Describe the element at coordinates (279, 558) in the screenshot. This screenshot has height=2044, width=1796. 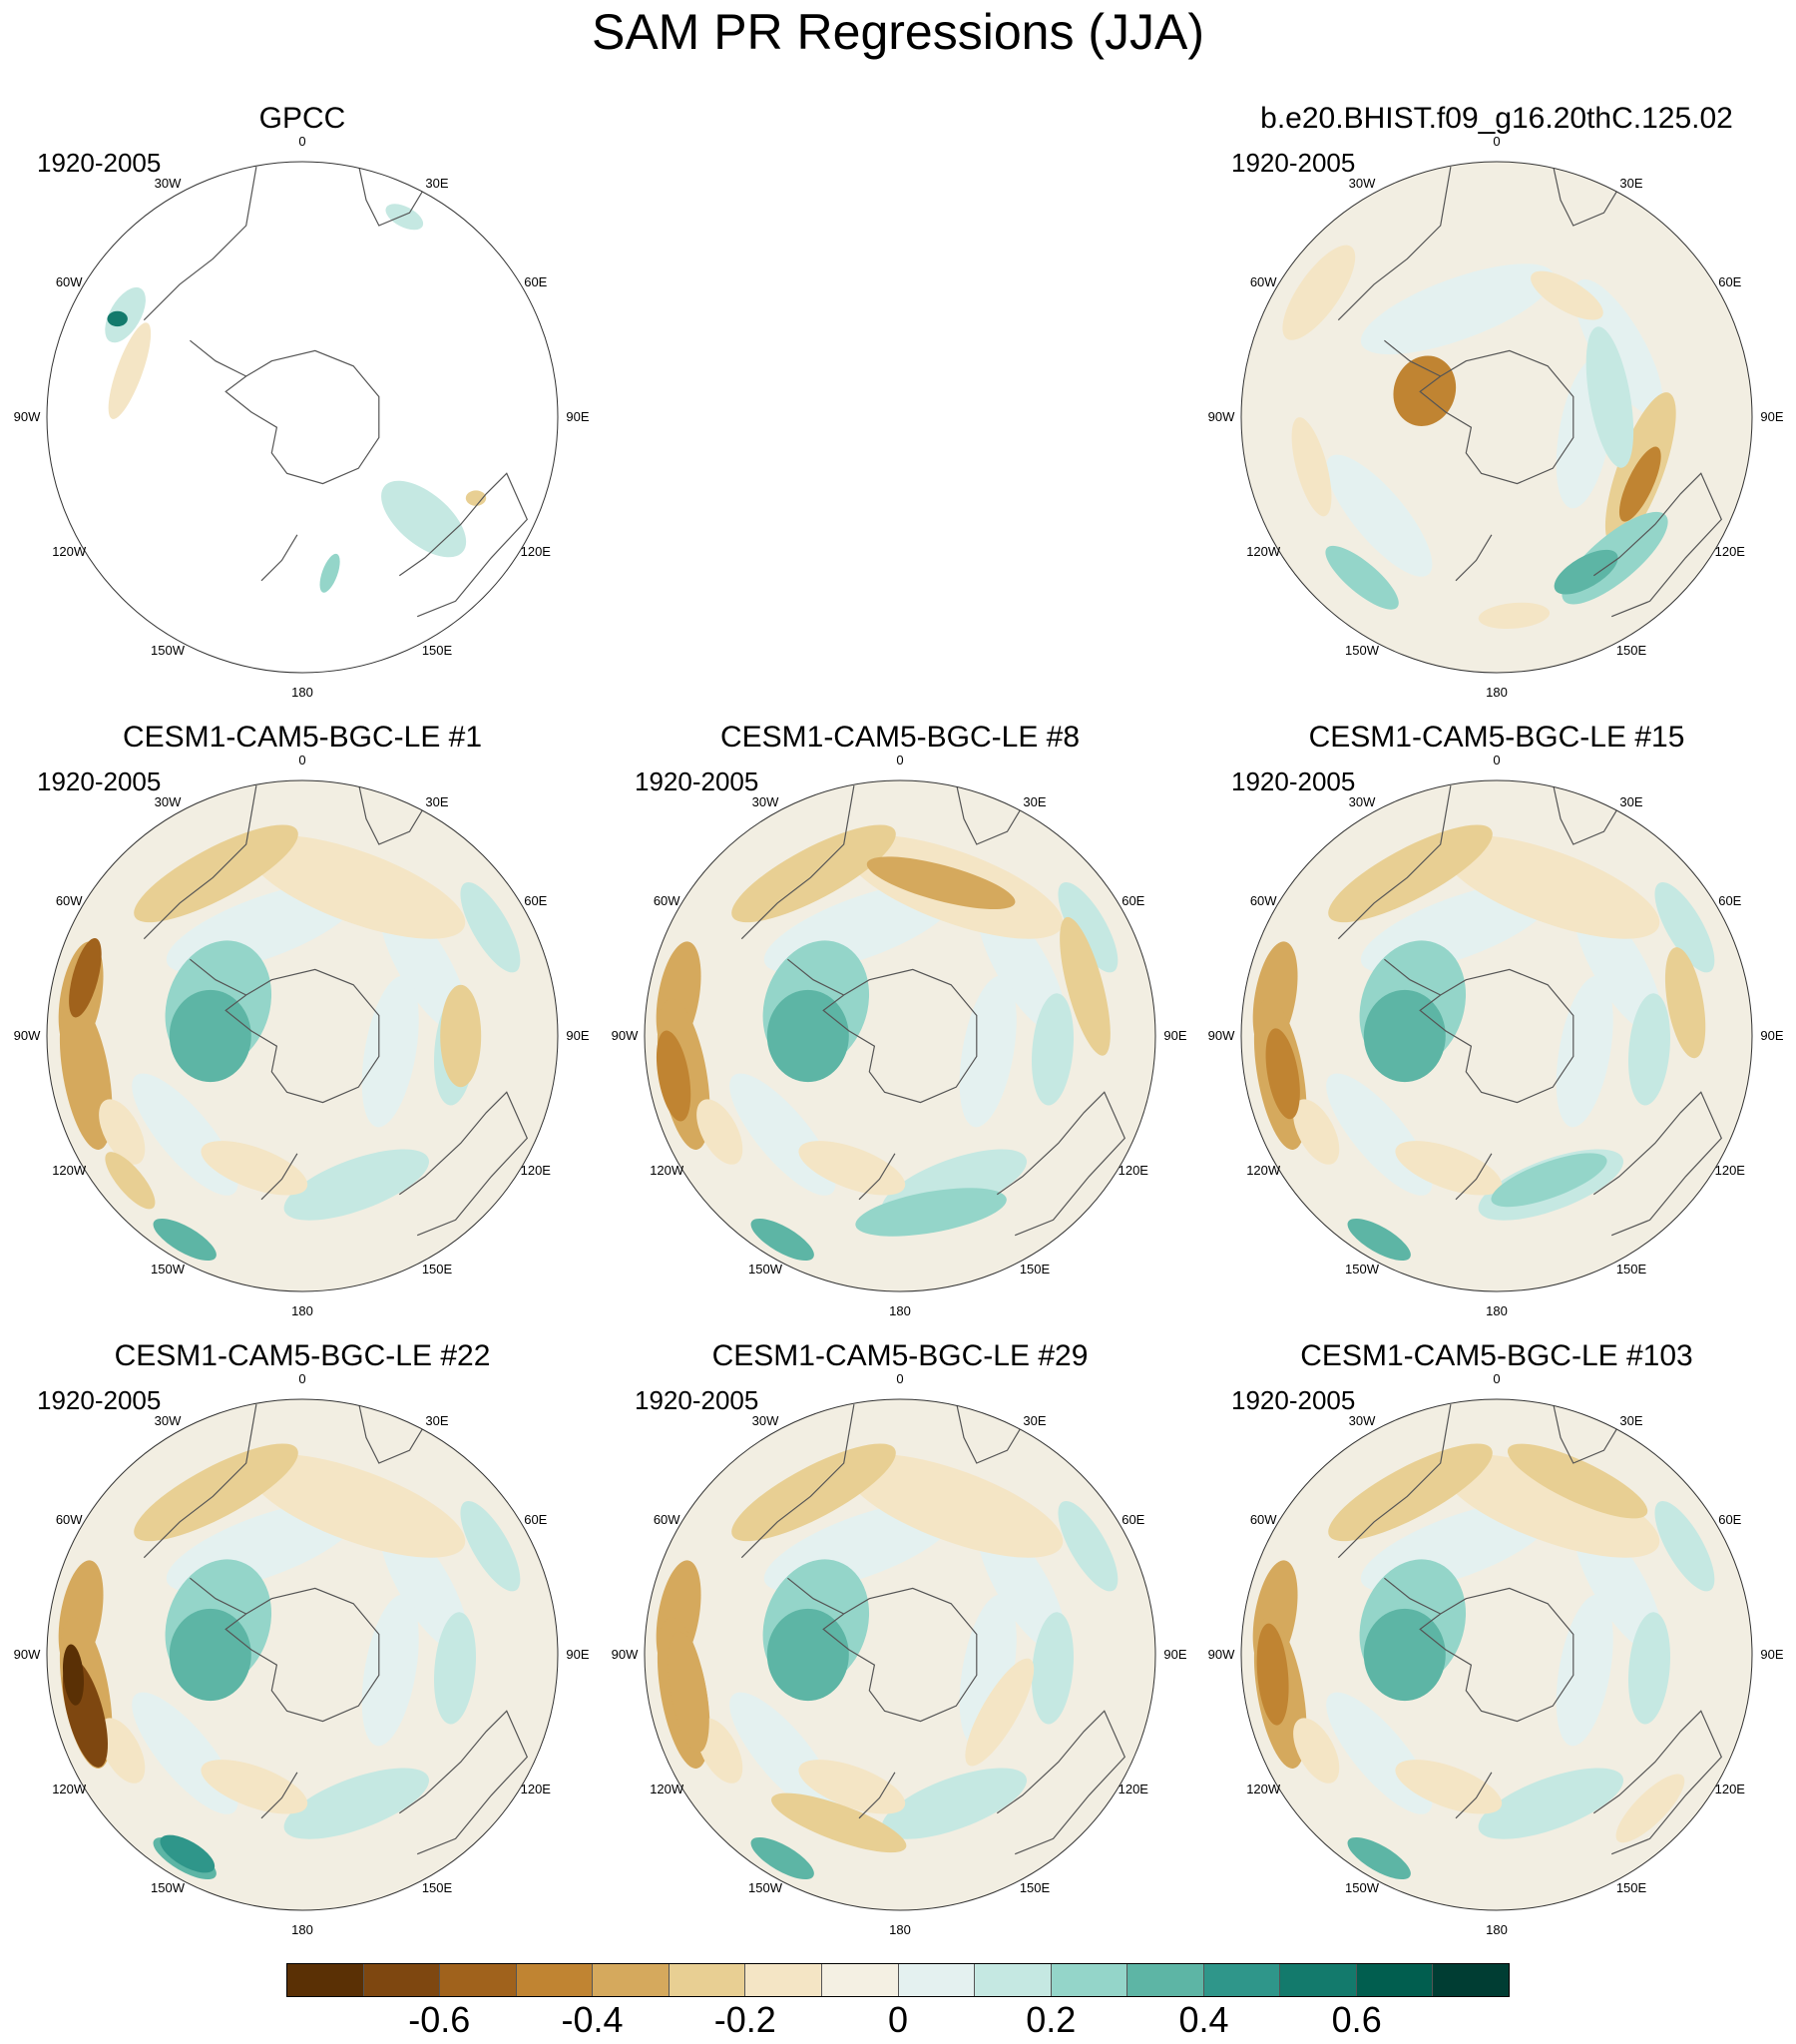
I see `new-zealand-coastline` at that location.